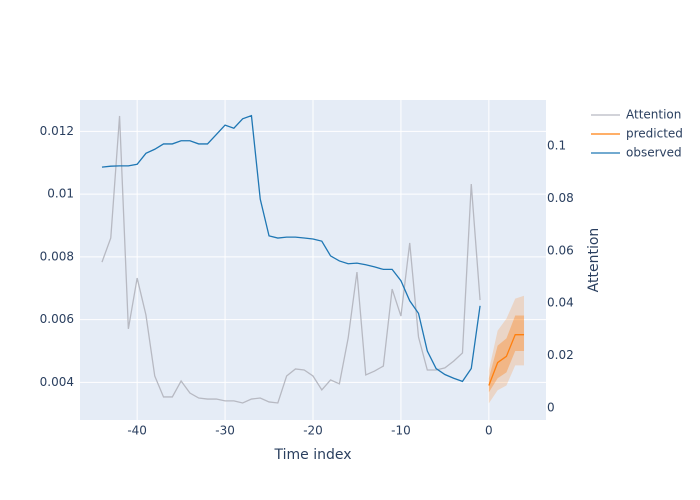 This screenshot has width=700, height=500. Describe the element at coordinates (57, 256) in the screenshot. I see `y-tick-label: 0.008` at that location.